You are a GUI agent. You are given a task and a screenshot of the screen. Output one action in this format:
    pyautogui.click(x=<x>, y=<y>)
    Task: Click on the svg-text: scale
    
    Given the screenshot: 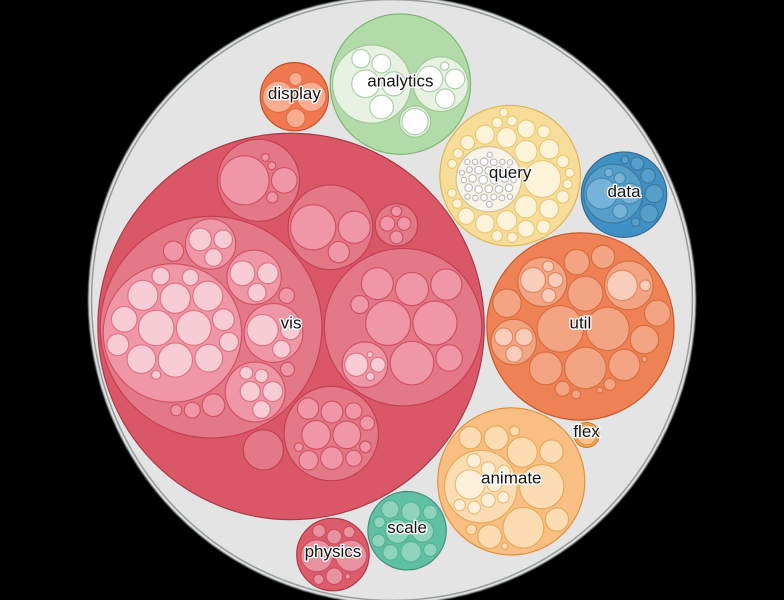 What is the action you would take?
    pyautogui.click(x=407, y=527)
    